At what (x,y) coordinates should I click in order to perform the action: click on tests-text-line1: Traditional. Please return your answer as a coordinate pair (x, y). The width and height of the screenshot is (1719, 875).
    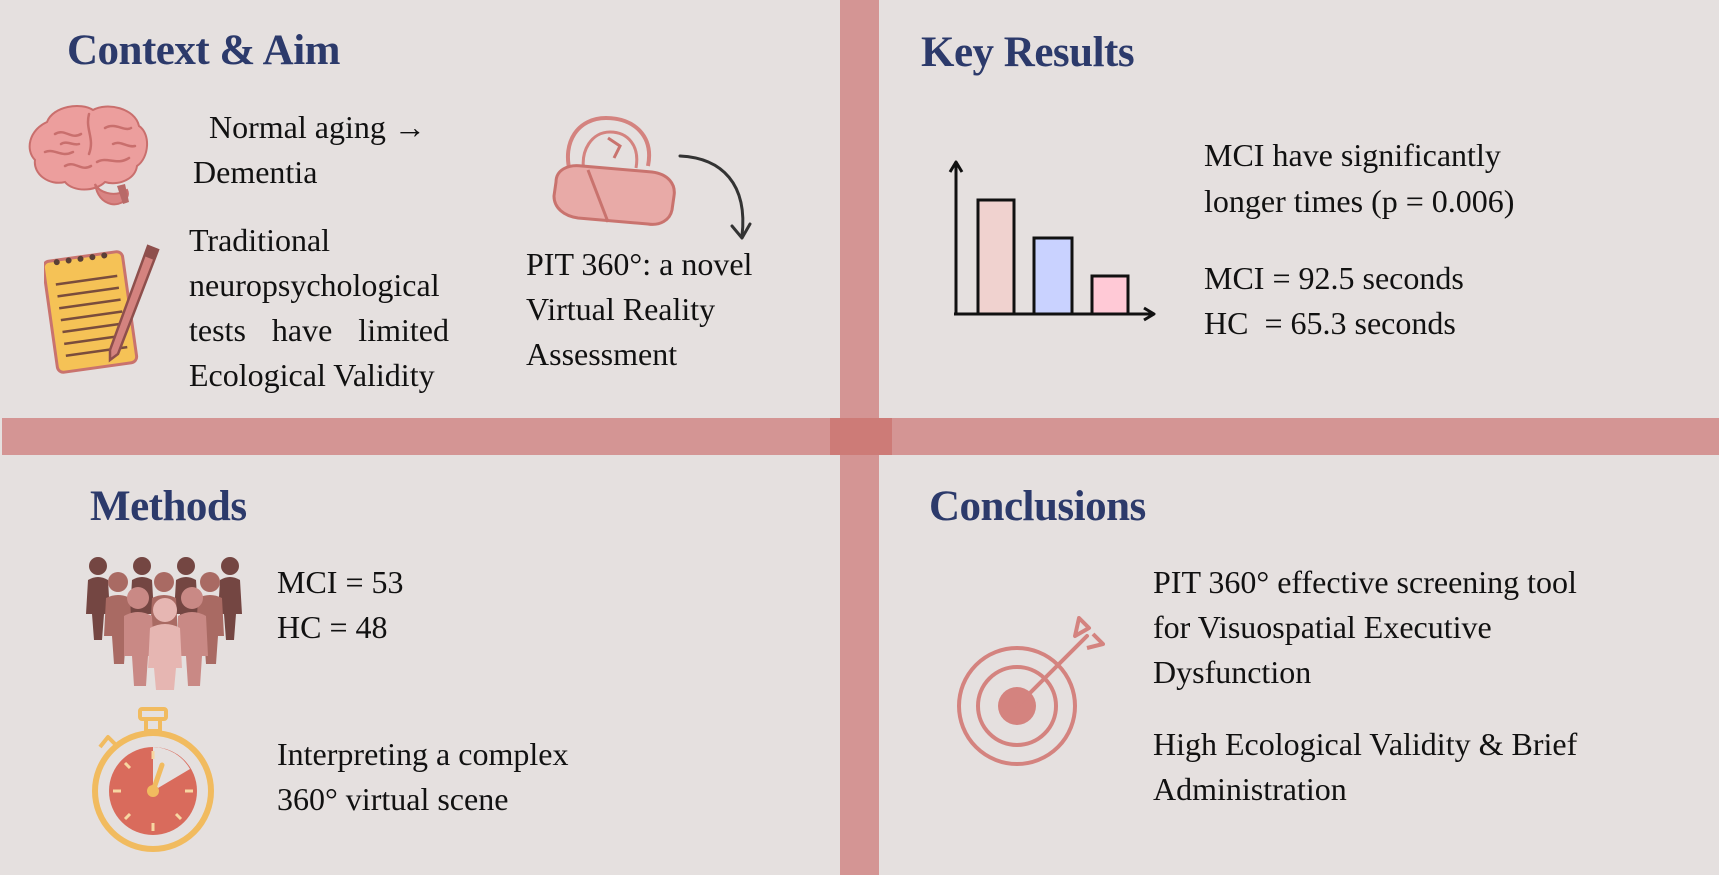
    Looking at the image, I should click on (260, 240).